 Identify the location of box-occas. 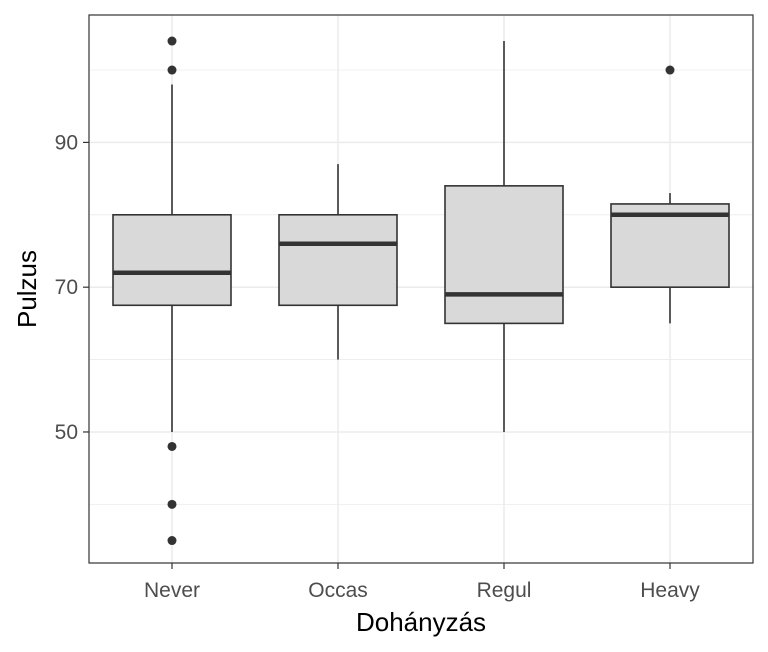
(338, 262).